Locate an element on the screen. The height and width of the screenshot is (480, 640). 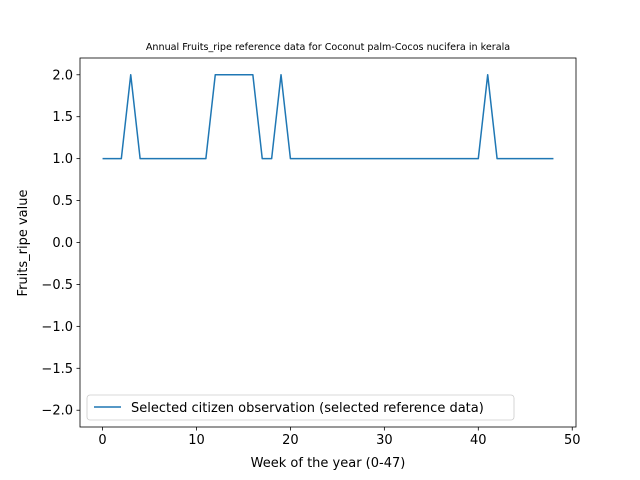
y-tick-label: 1.0 is located at coordinates (62, 159).